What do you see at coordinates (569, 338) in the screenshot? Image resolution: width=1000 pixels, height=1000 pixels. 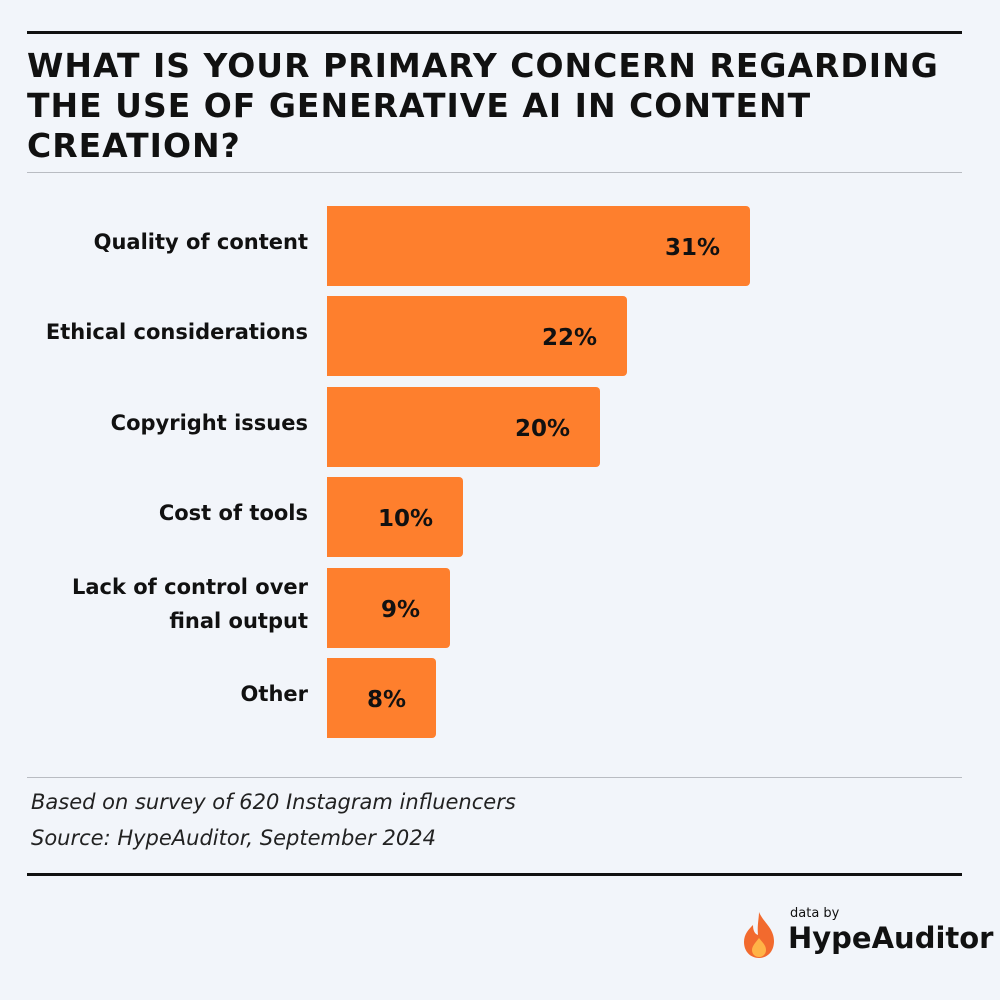 I see `bar-value-label: 22%` at bounding box center [569, 338].